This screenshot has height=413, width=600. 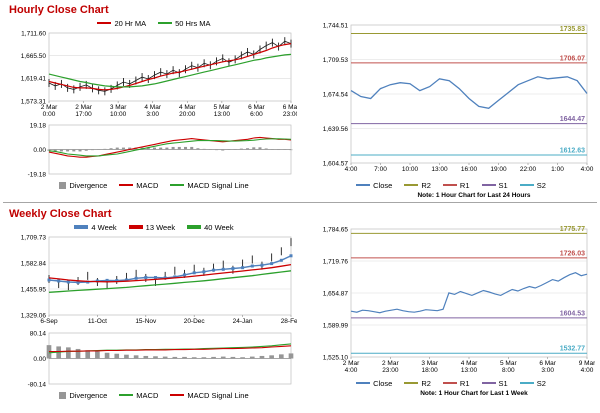 What do you see at coordinates (508, 370) in the screenshot?
I see `svg-text: 8:00` at bounding box center [508, 370].